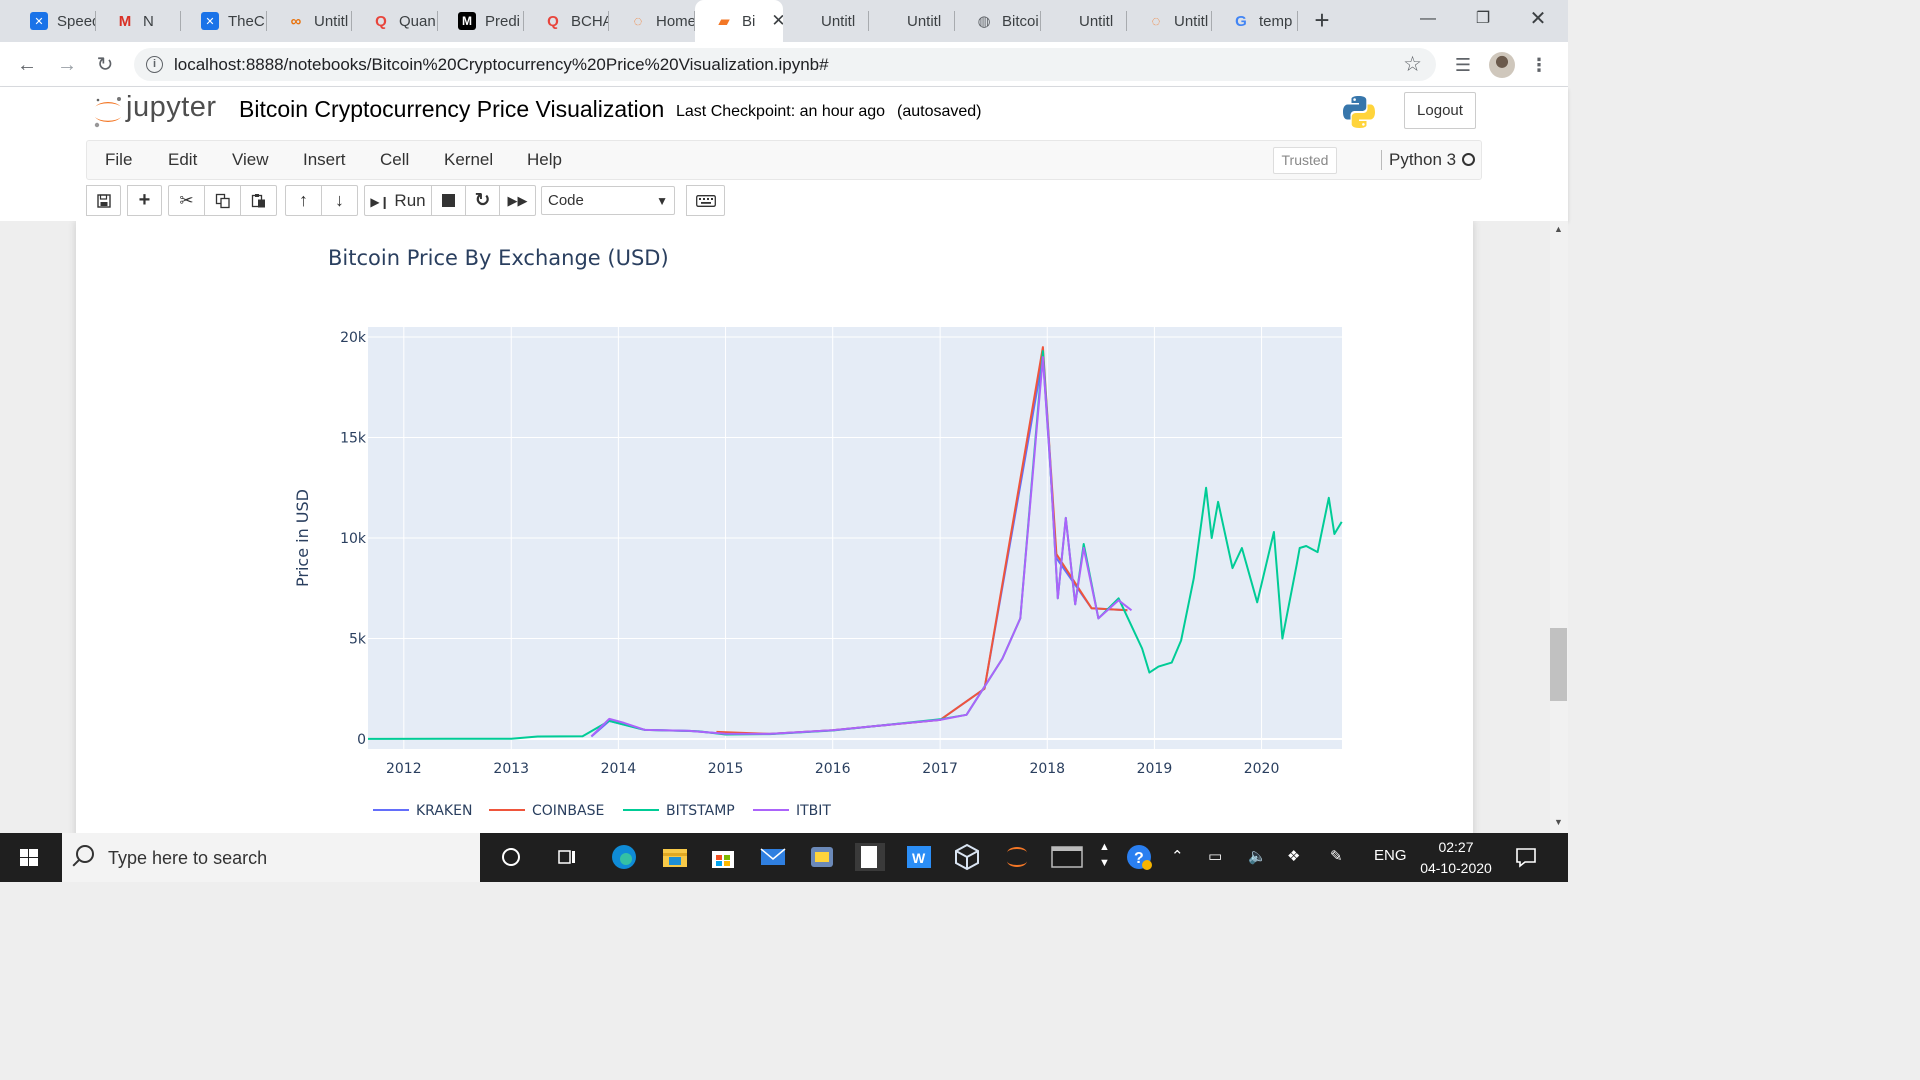 The image size is (1920, 1080). What do you see at coordinates (777, 20) in the screenshot?
I see `close-tab-icon: ✕` at bounding box center [777, 20].